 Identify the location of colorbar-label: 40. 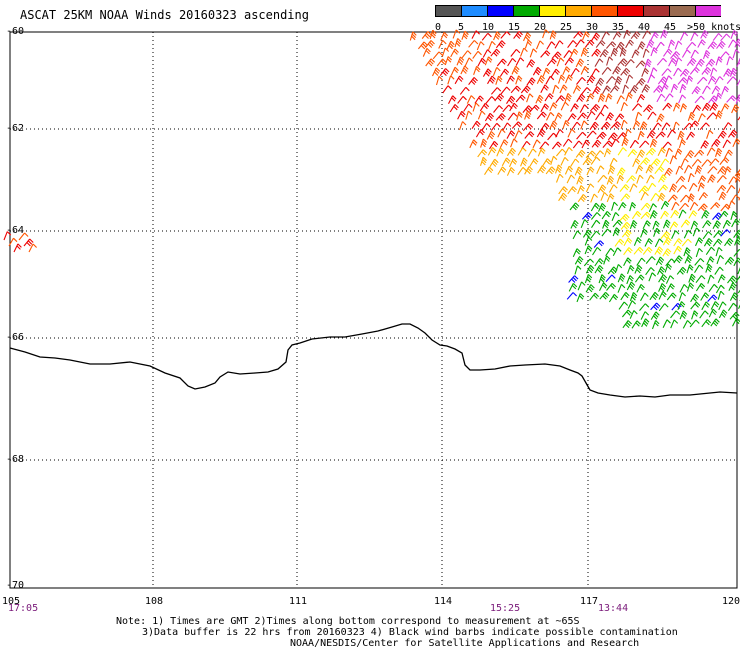
(644, 27).